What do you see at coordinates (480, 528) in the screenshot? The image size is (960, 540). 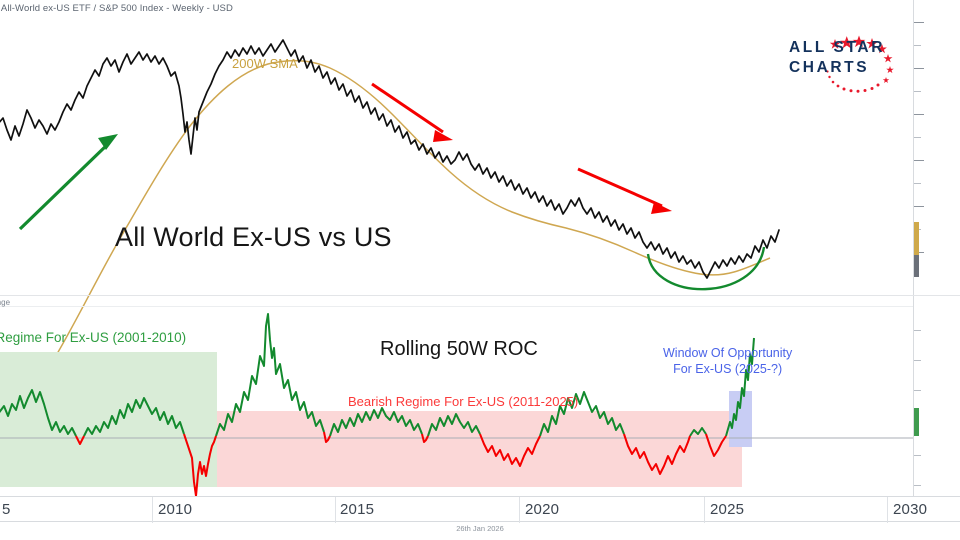 I see `footer-date: 26th Jan 2026` at bounding box center [480, 528].